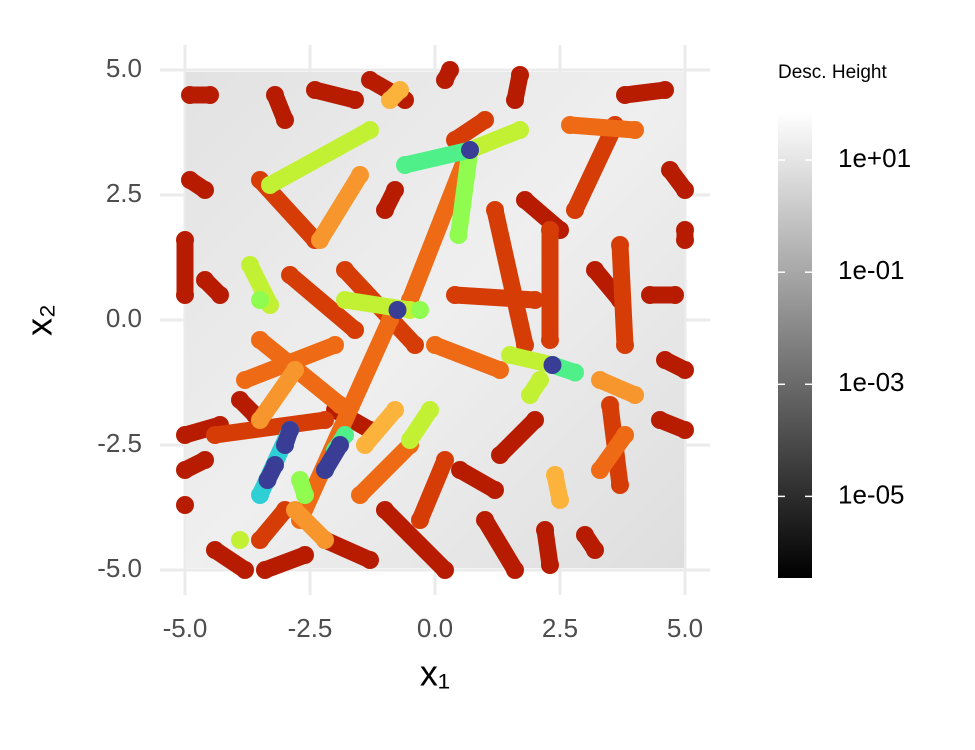 The image size is (975, 750). I want to click on colorbar-tick-label: 1e-03, so click(871, 382).